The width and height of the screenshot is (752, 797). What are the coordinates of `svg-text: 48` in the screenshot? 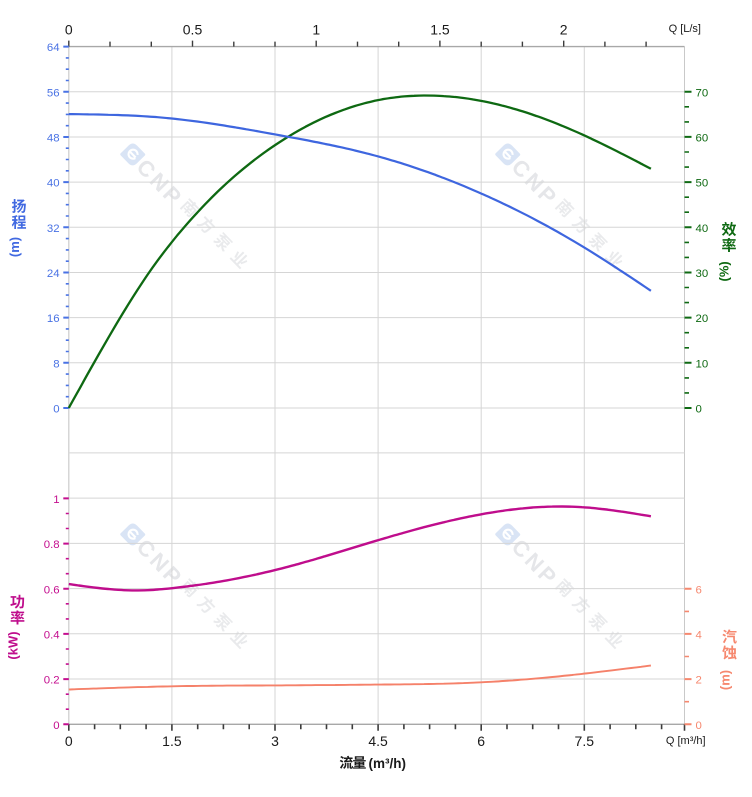 It's located at (53, 138).